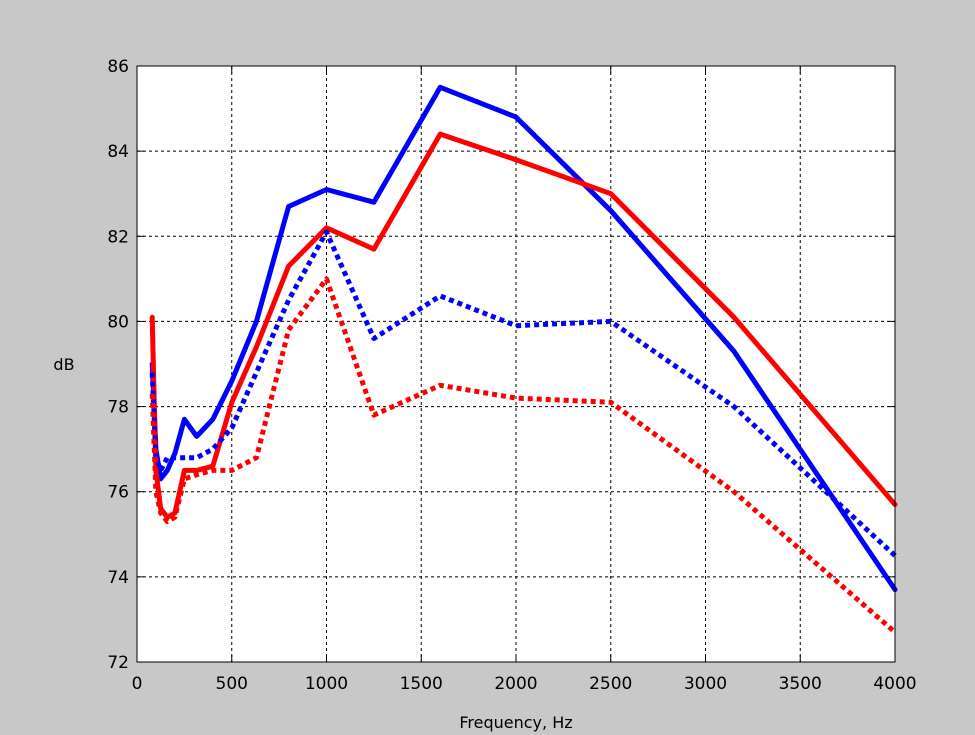  What do you see at coordinates (232, 684) in the screenshot?
I see `x-tick-label: 500` at bounding box center [232, 684].